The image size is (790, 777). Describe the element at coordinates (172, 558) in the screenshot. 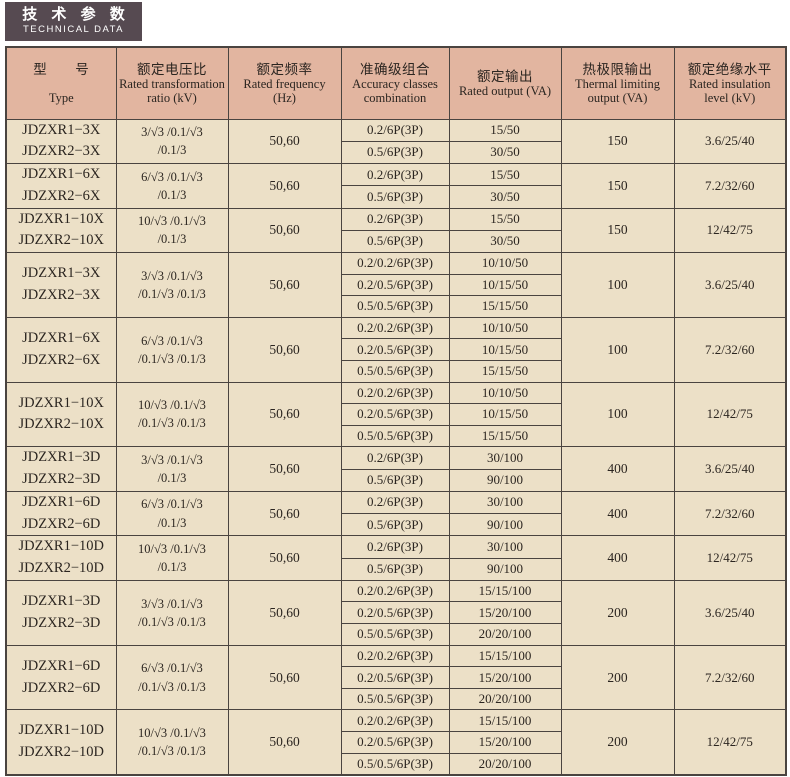

I see `ratio-cell: 10/√3 /0.1/√3 /0.1/3` at that location.